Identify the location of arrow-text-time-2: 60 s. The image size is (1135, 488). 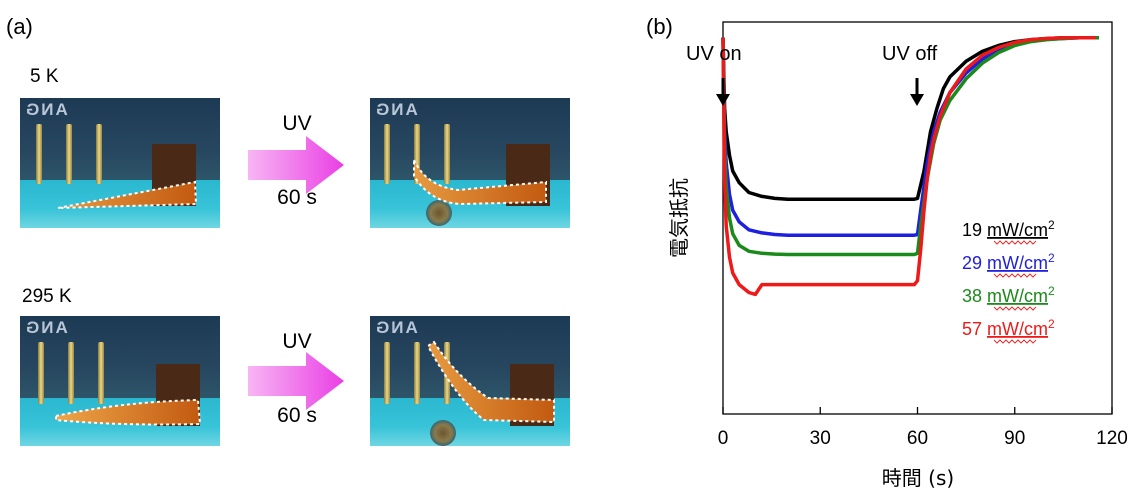
(297, 415).